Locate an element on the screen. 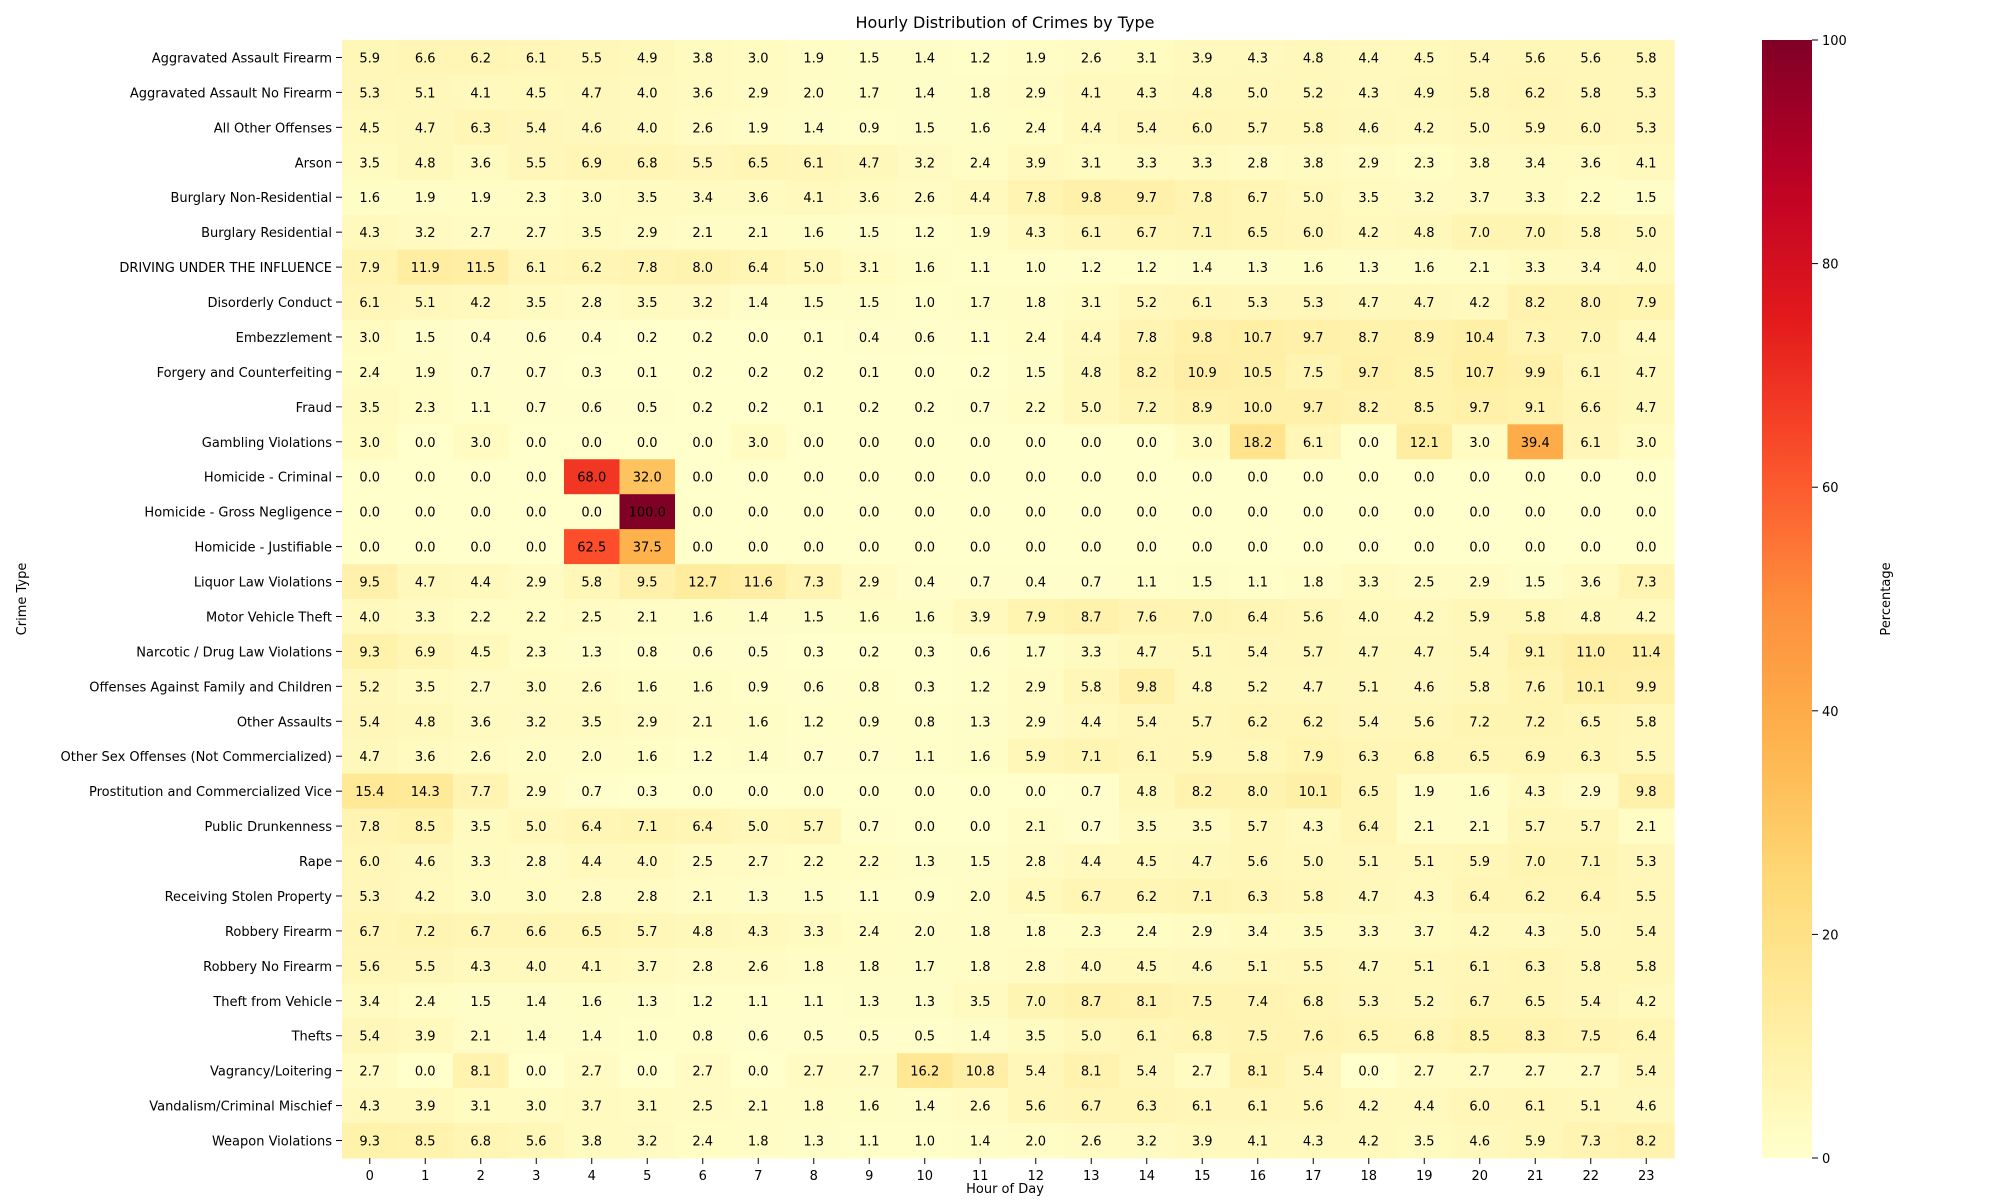 Image resolution: width=2000 pixels, height=1200 pixels. cell-value-label: 0.2 is located at coordinates (924, 408).